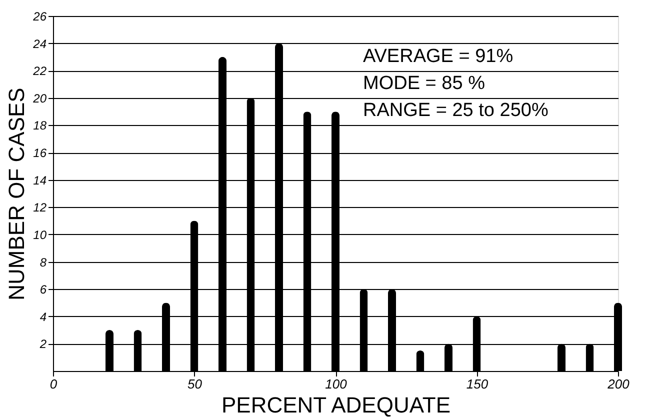 Image resolution: width=647 pixels, height=420 pixels. What do you see at coordinates (43, 289) in the screenshot?
I see `y-tick-label: 6` at bounding box center [43, 289].